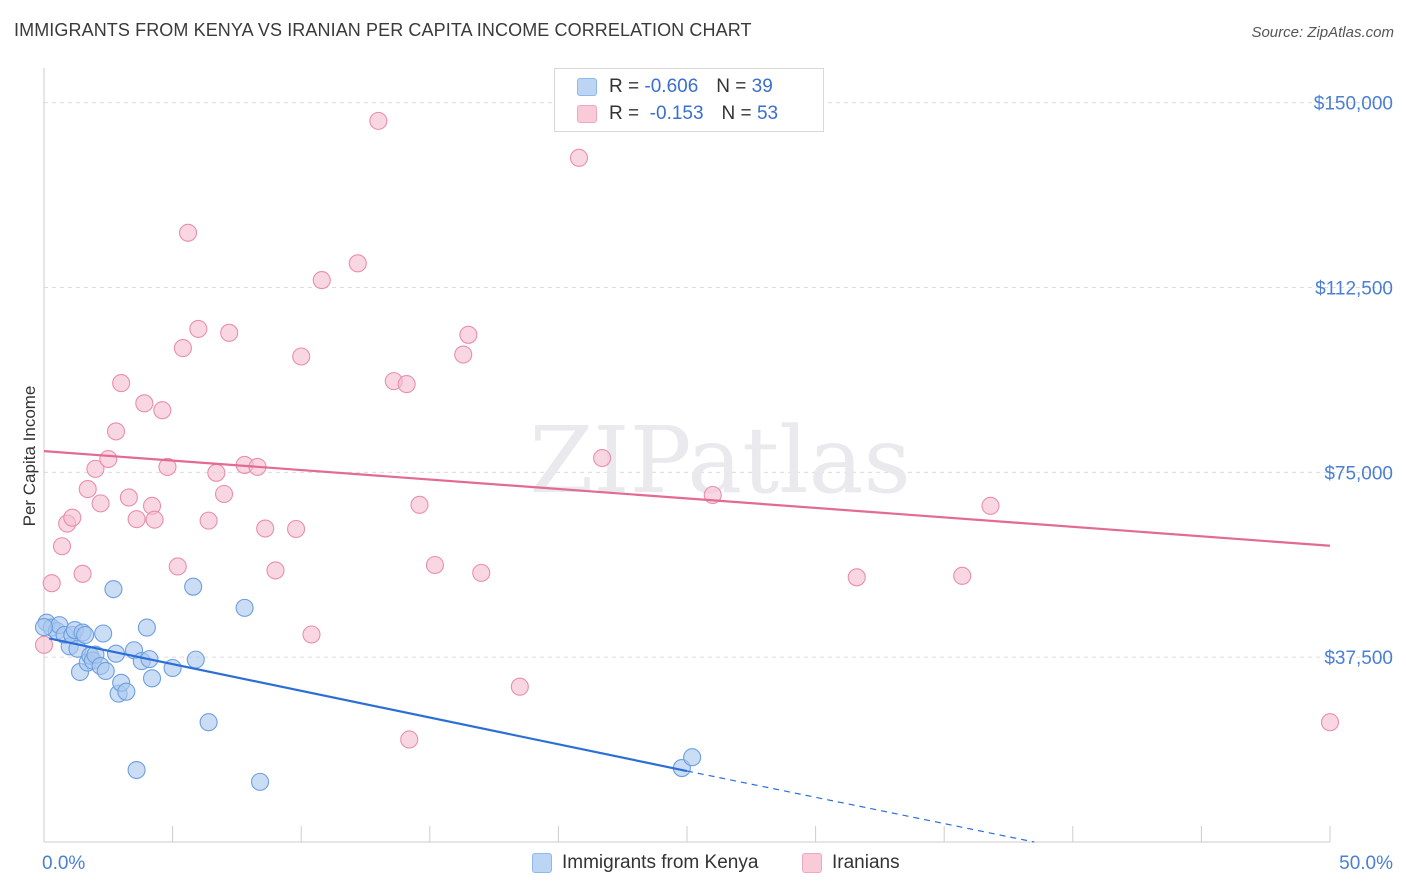  I want to click on kenya-trend-extension, so click(860, 806).